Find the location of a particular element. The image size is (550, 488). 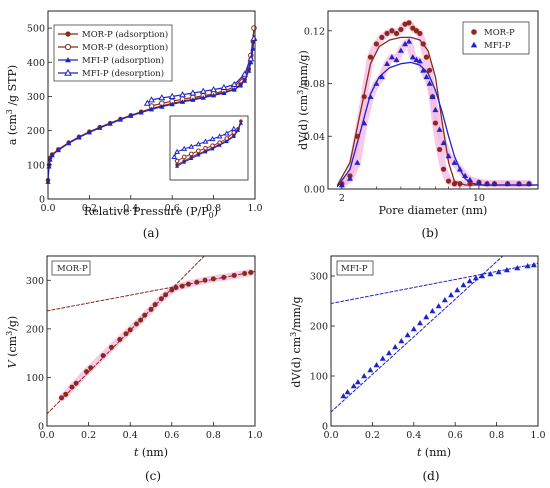

panel-a-x-tick-label: 1.0 is located at coordinates (254, 208).